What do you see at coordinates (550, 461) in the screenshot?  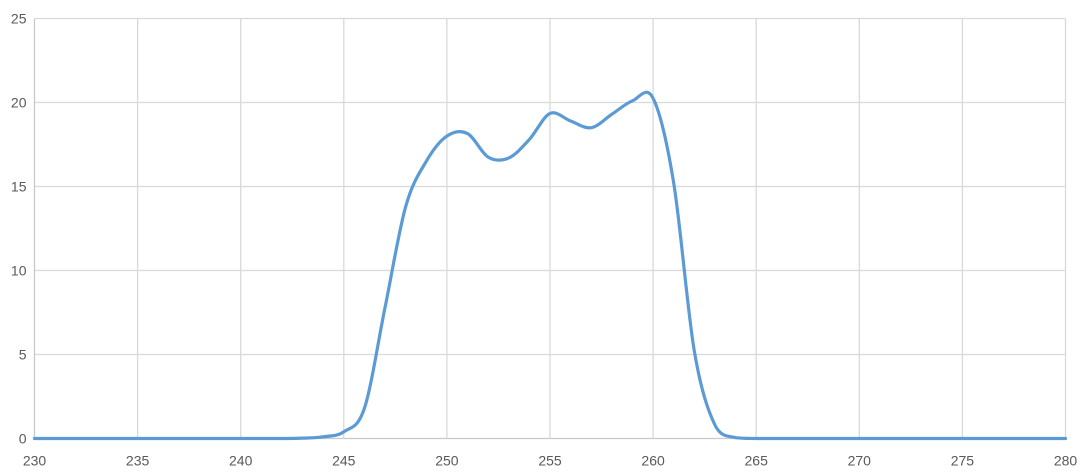 I see `x-axis-tick-label: 255` at bounding box center [550, 461].